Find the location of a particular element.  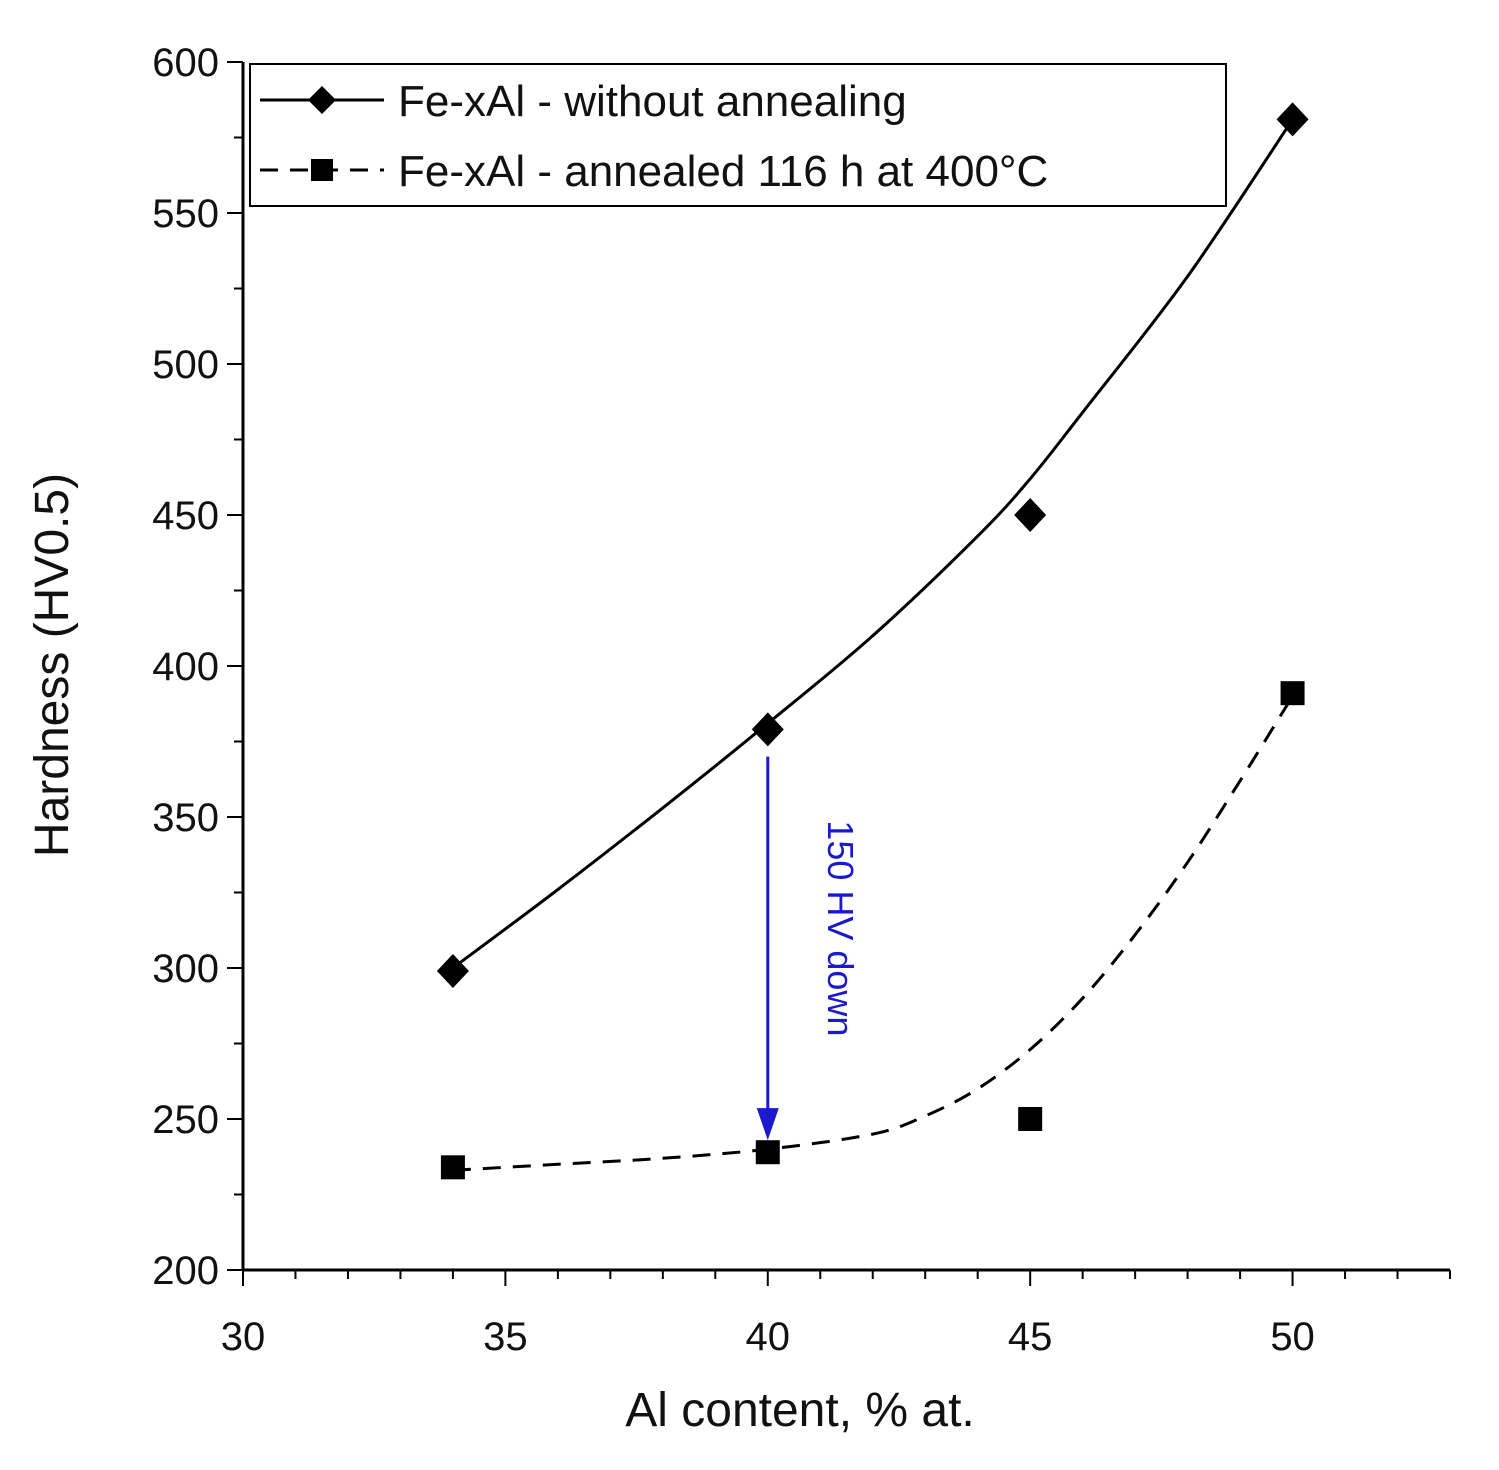

x-tick-label: 40 is located at coordinates (768, 1337).